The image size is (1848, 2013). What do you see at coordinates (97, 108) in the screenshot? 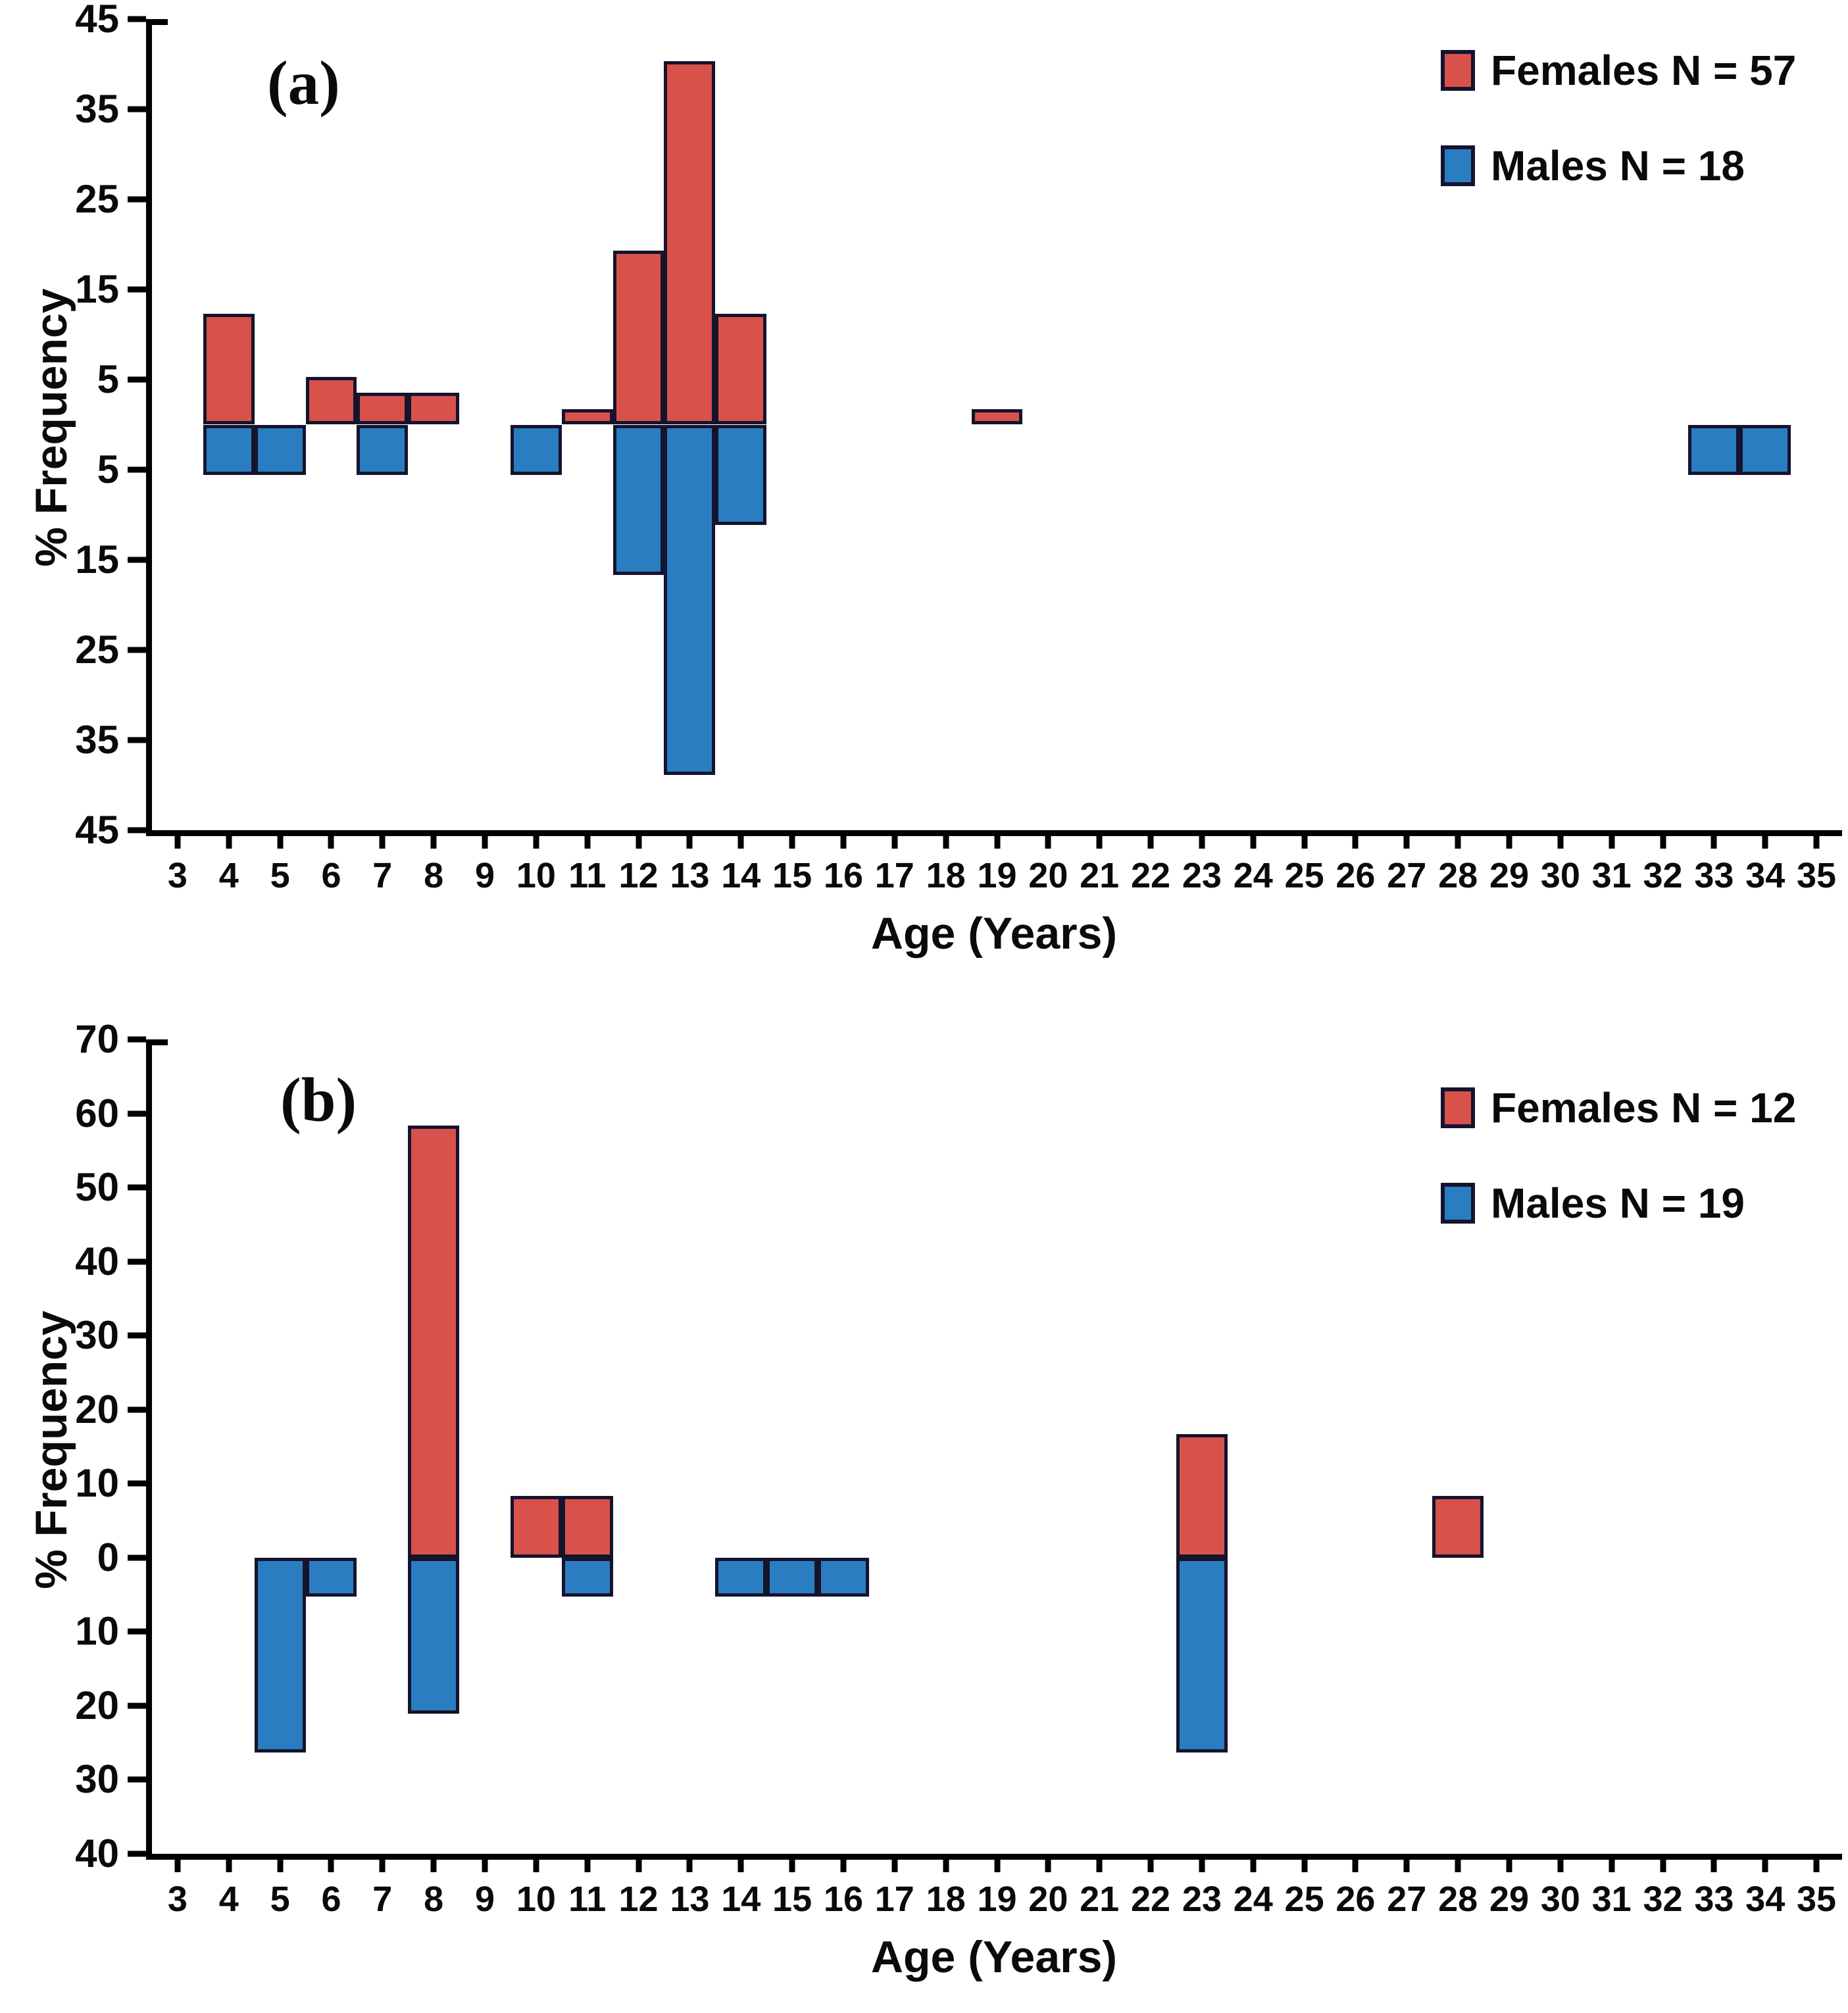
I see `y-tick-label-a-35: 35` at bounding box center [97, 108].